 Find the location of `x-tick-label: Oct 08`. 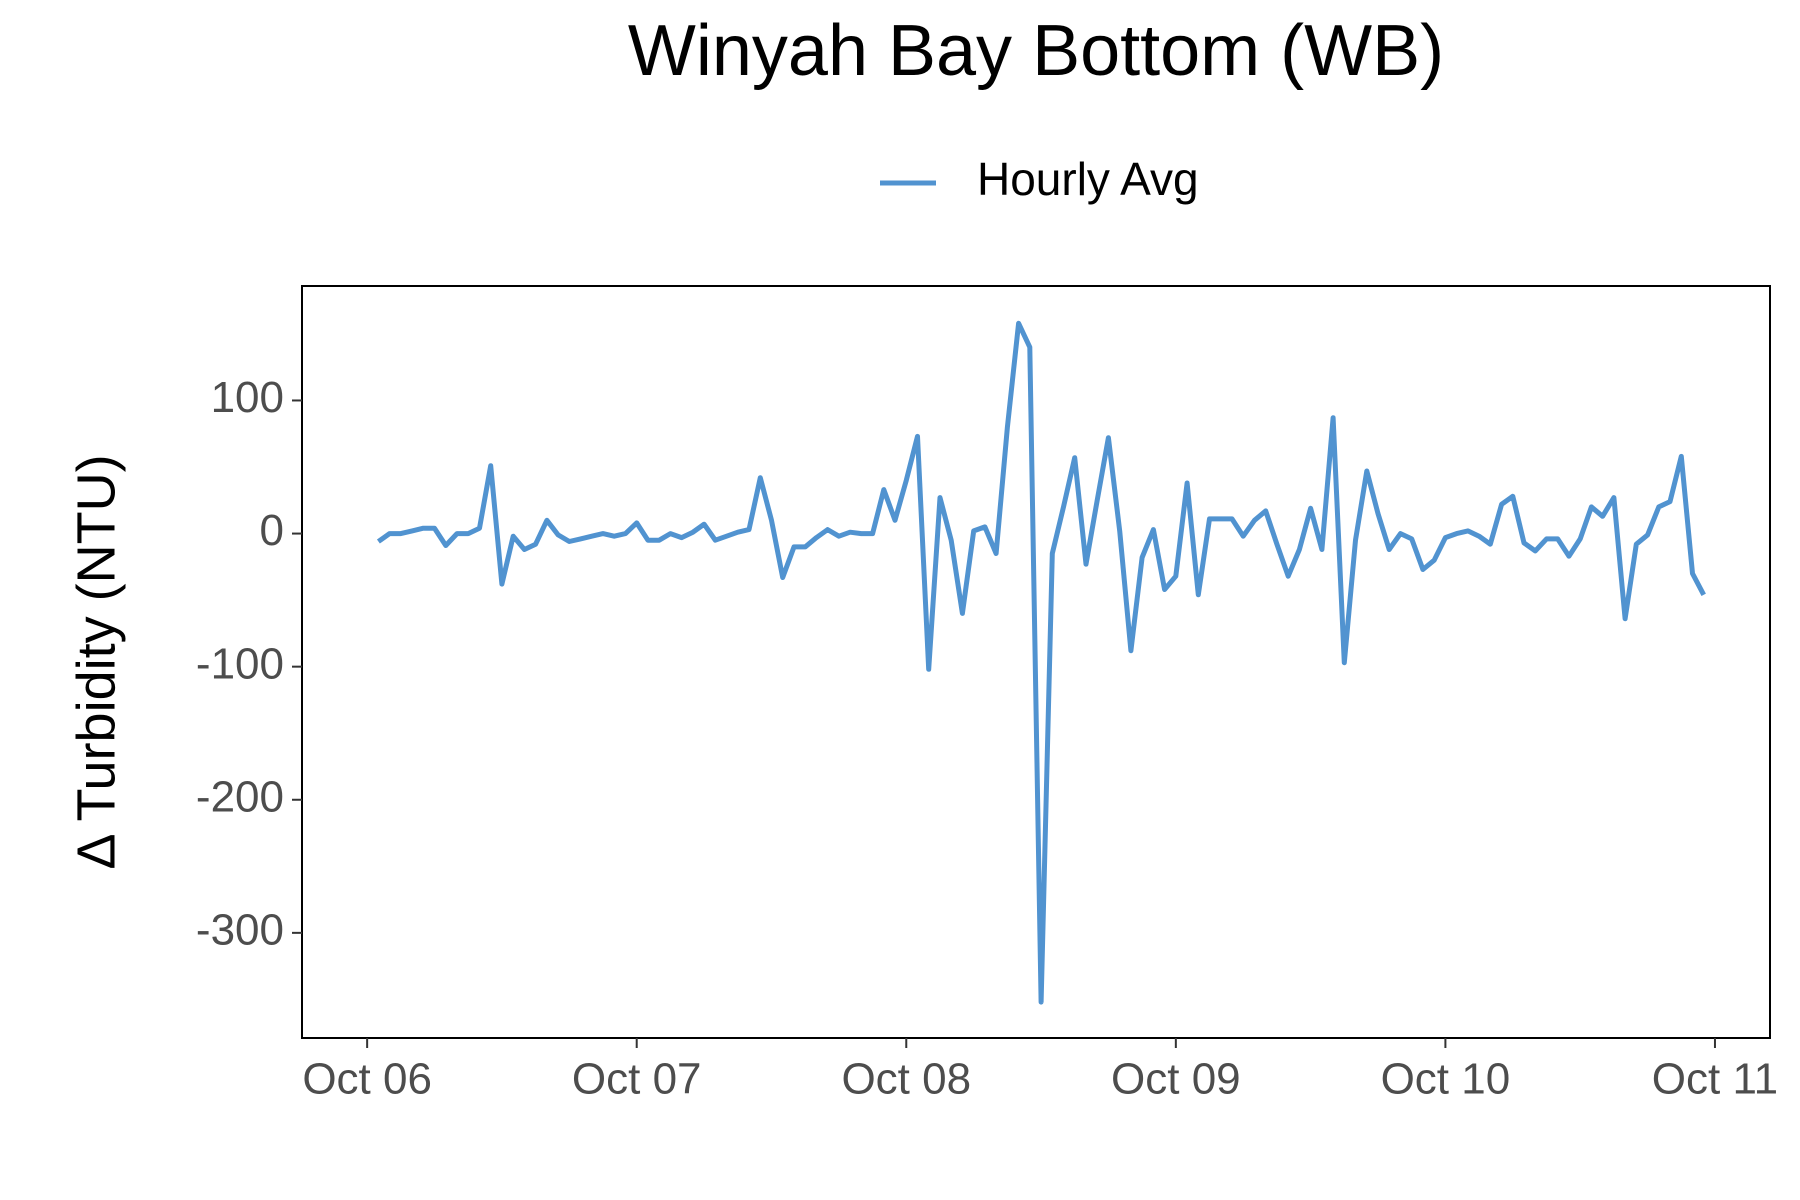

x-tick-label: Oct 08 is located at coordinates (906, 1079).